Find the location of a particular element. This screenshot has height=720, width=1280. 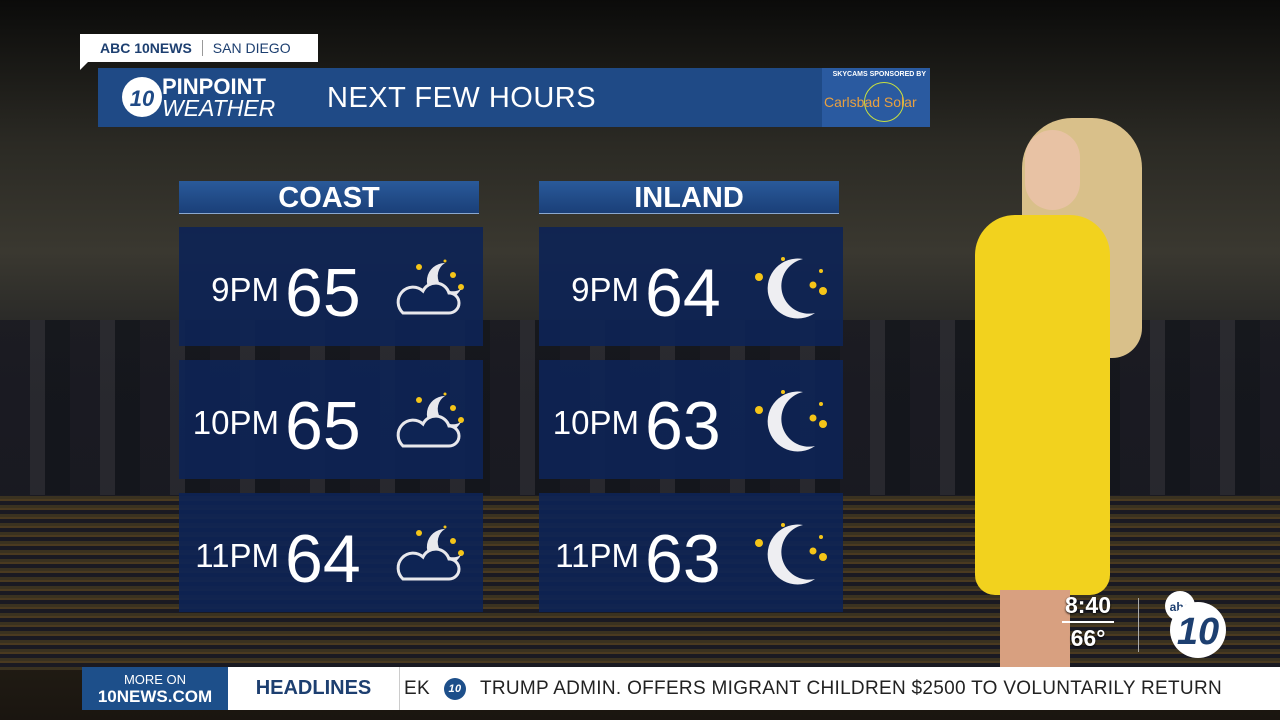

coast-forecast-row: 10PM 65 is located at coordinates (331, 419).